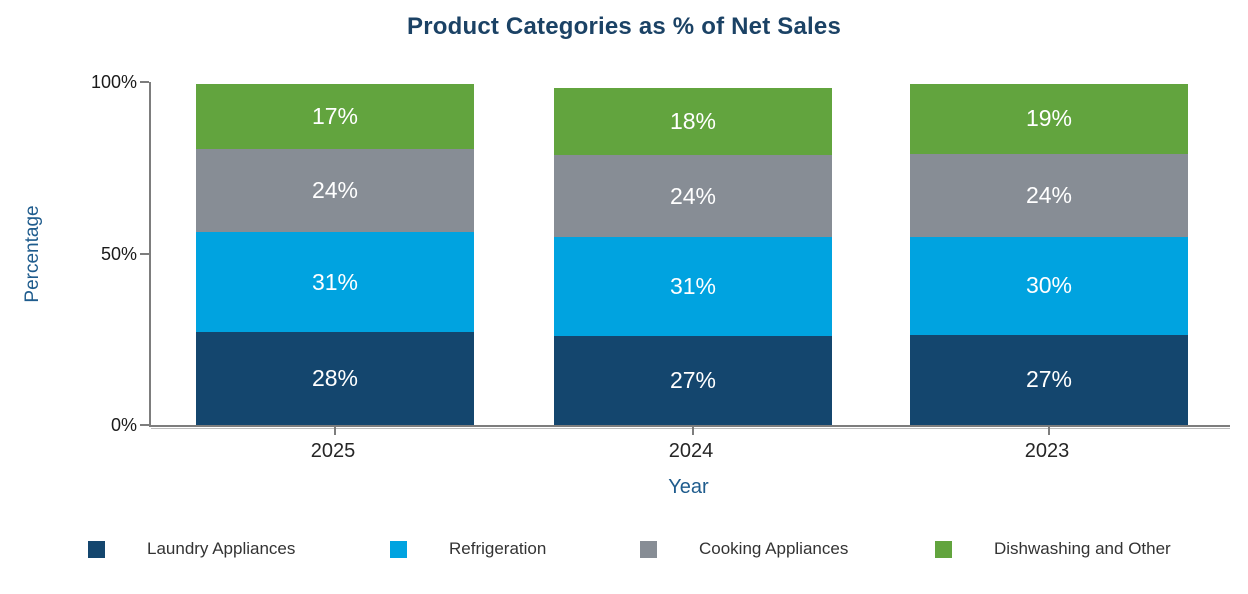 The image size is (1248, 594). Describe the element at coordinates (688, 487) in the screenshot. I see `x-axis-title: Year` at that location.